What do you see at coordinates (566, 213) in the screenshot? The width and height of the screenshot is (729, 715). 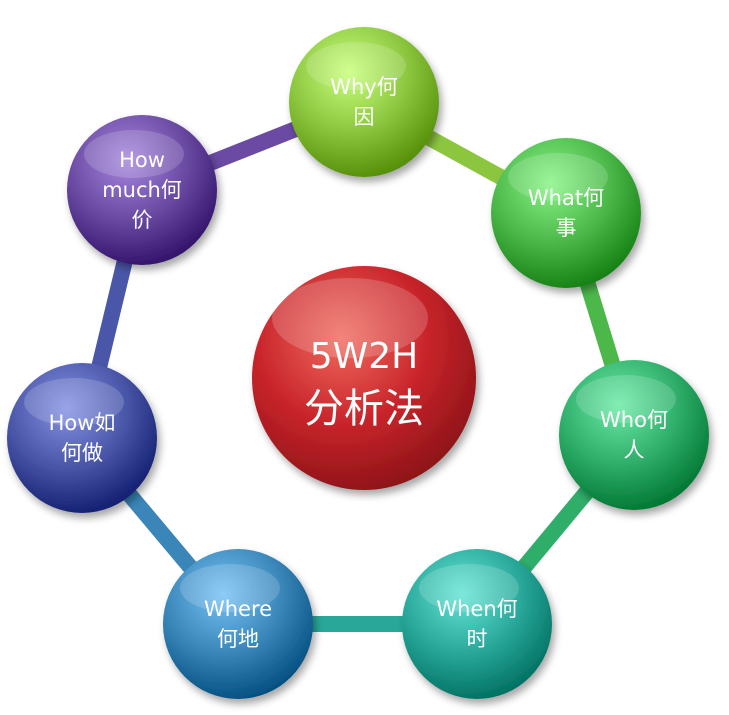 I see `node-circle-what` at bounding box center [566, 213].